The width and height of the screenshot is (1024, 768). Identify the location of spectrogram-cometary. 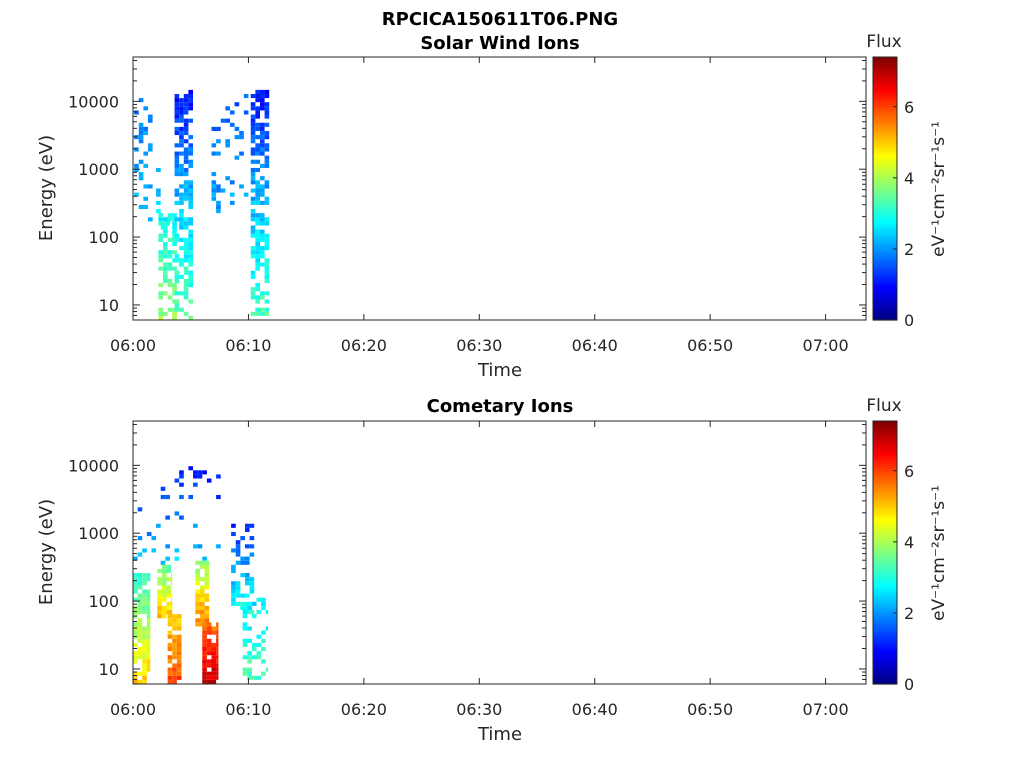
(201, 575).